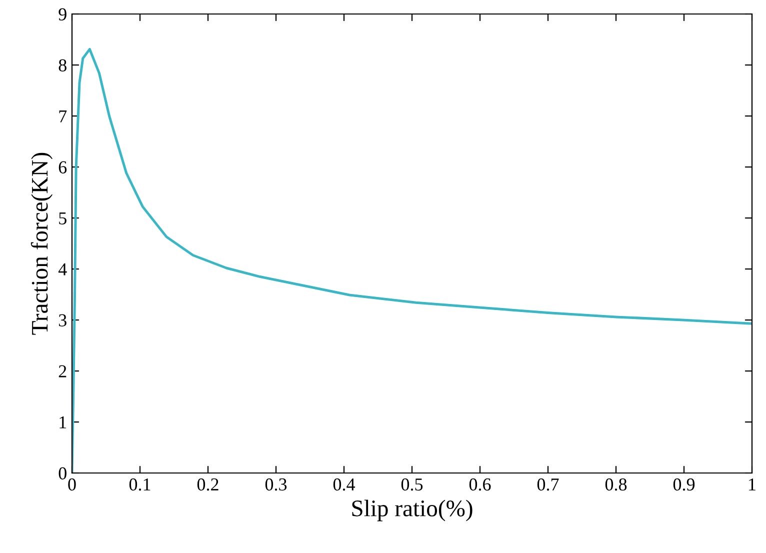  I want to click on x-tick-label: 0.3, so click(276, 484).